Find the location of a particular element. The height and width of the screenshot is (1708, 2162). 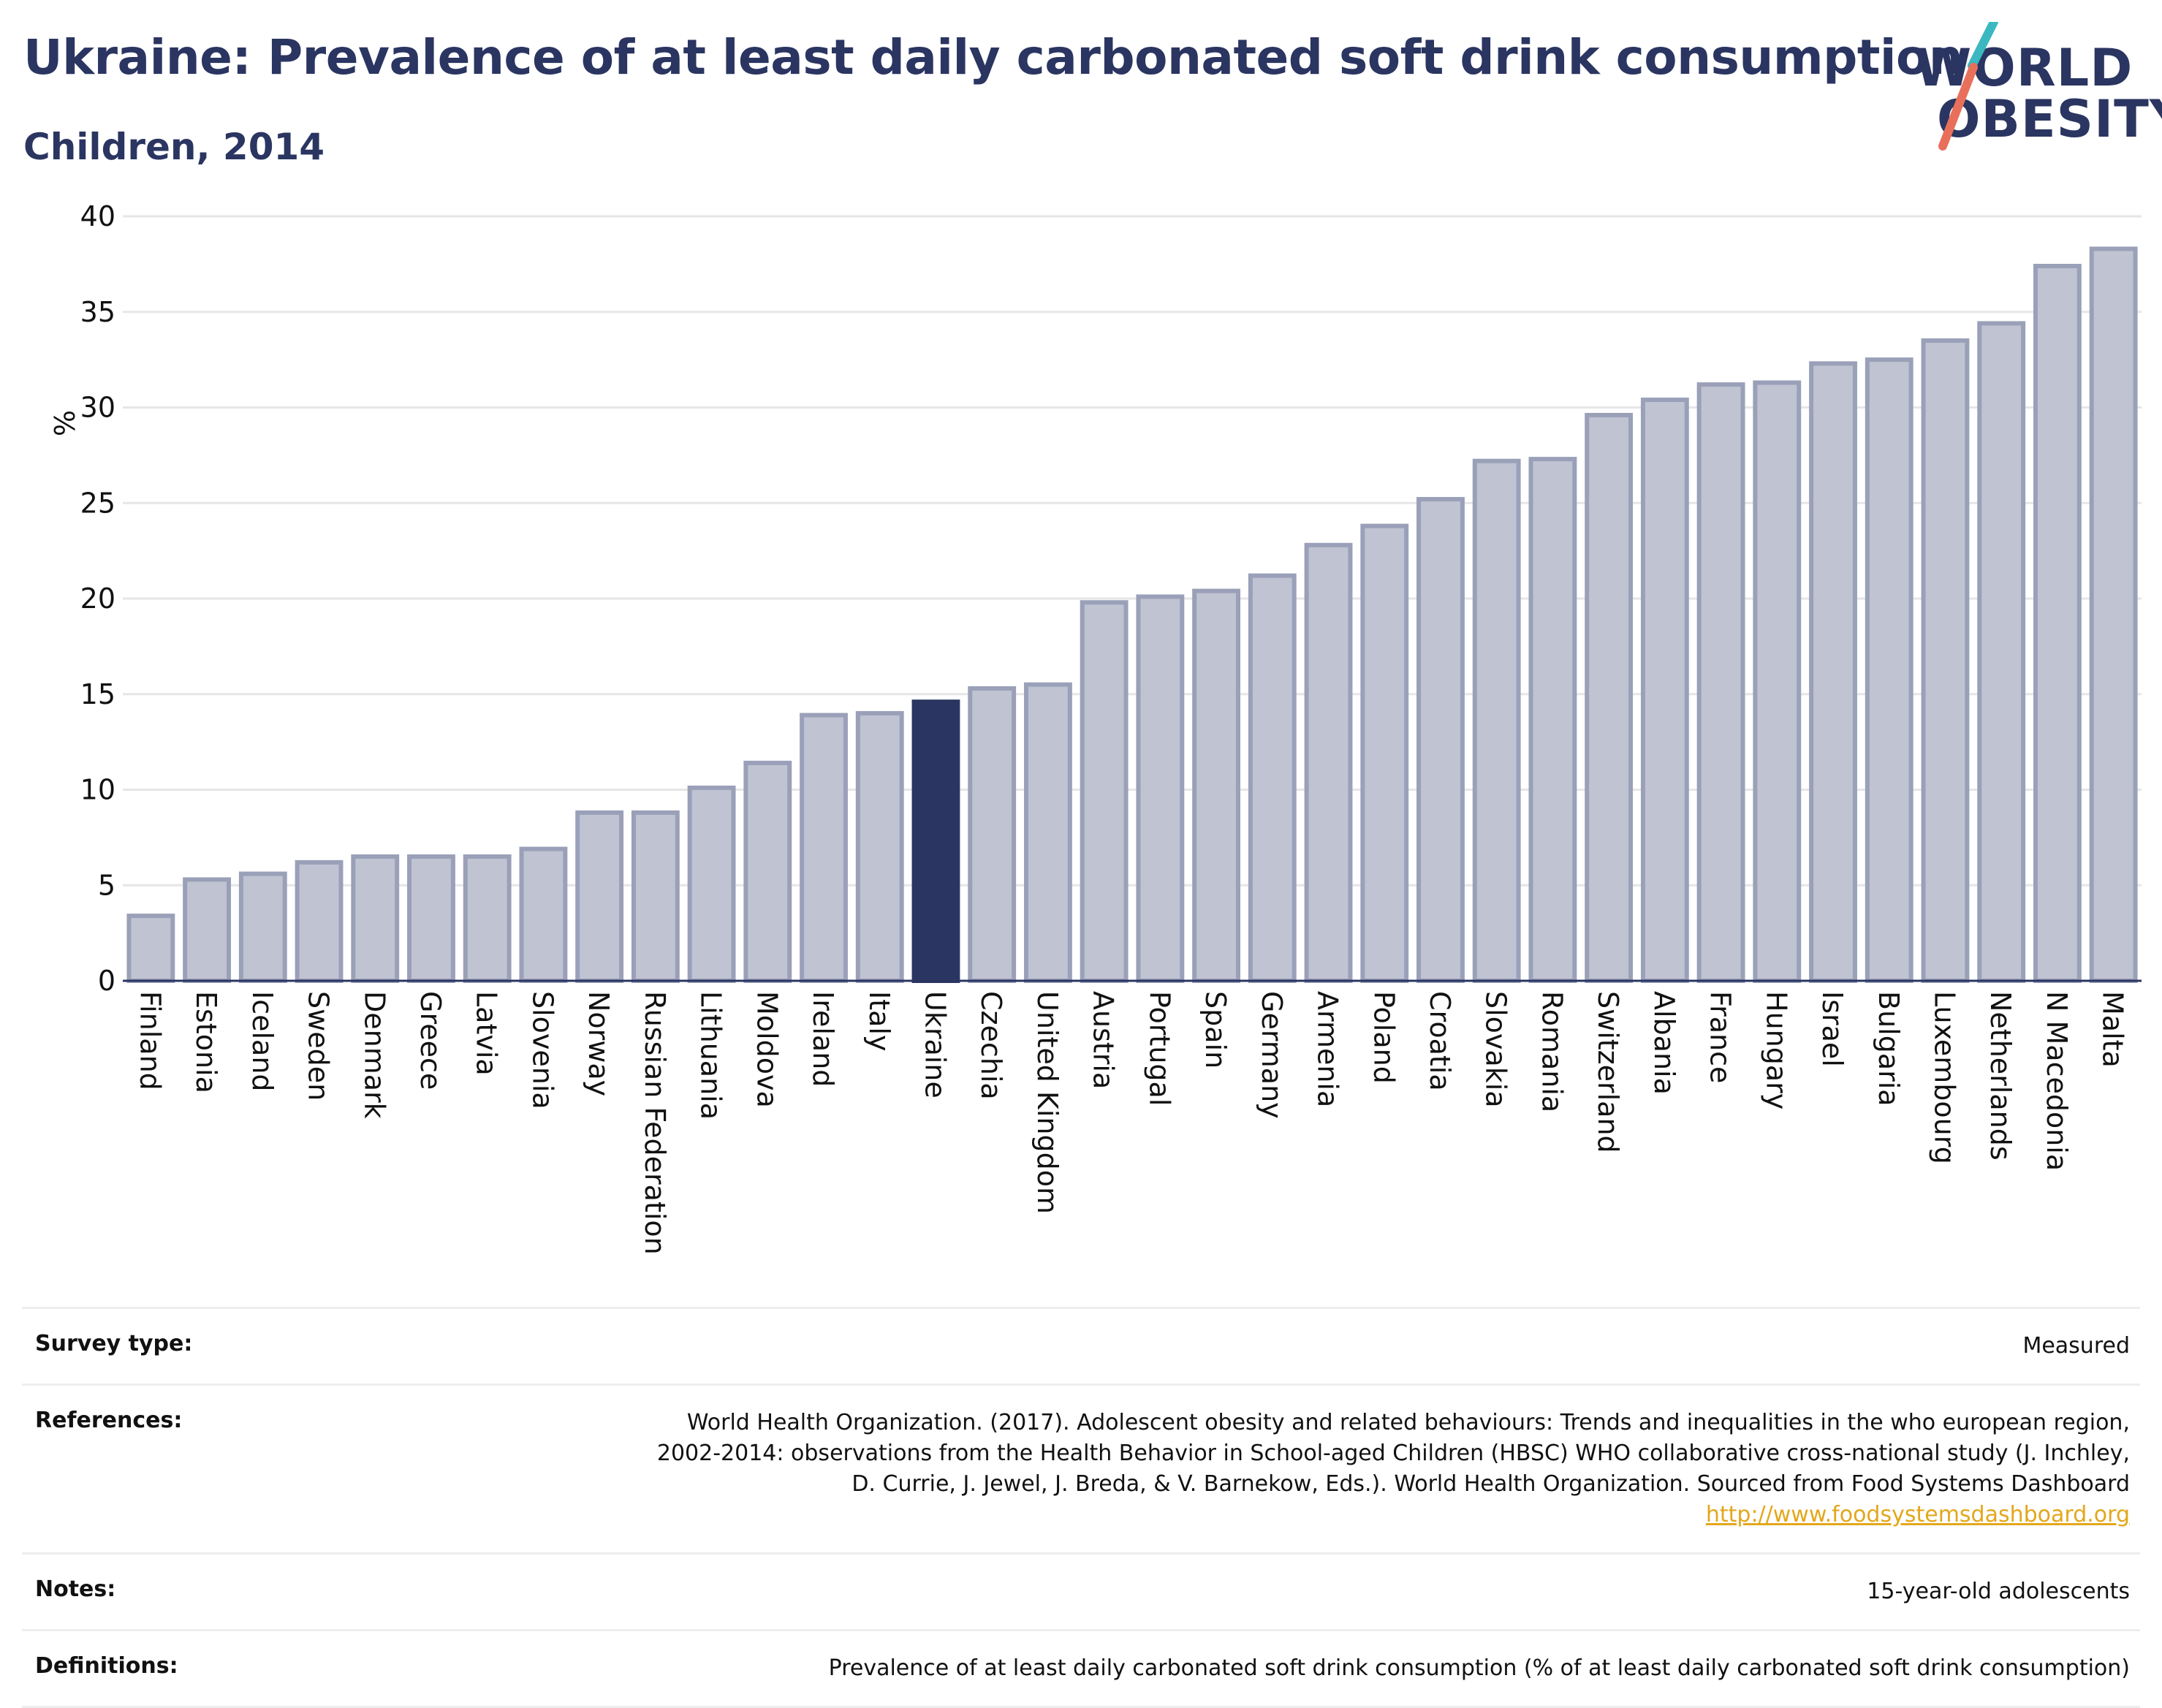

x-tick-label: Hungary is located at coordinates (1776, 1050).